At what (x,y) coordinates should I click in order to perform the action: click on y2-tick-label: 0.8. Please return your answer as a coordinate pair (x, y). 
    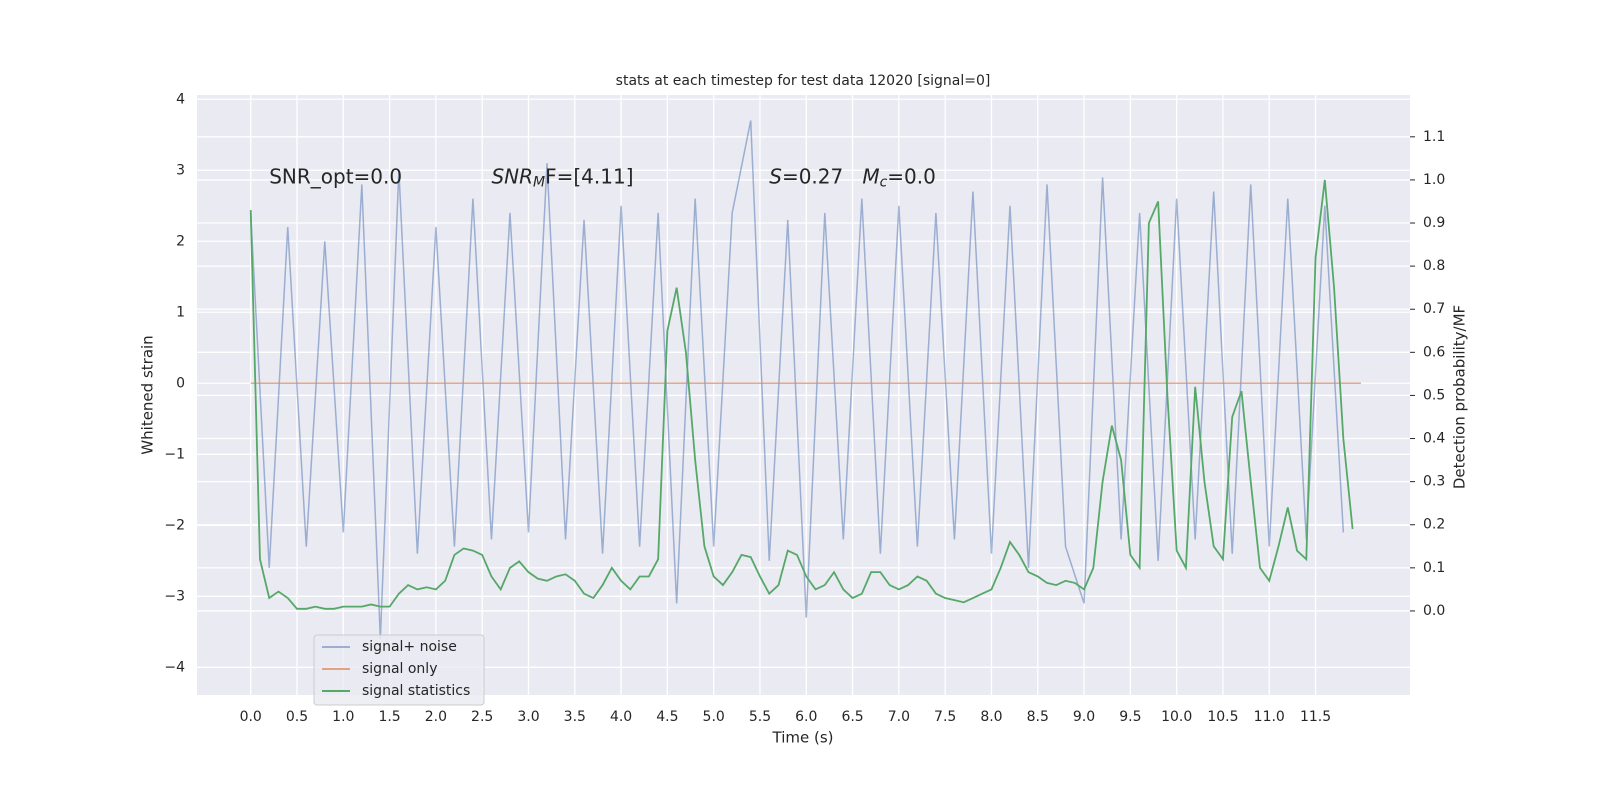
    Looking at the image, I should click on (1434, 266).